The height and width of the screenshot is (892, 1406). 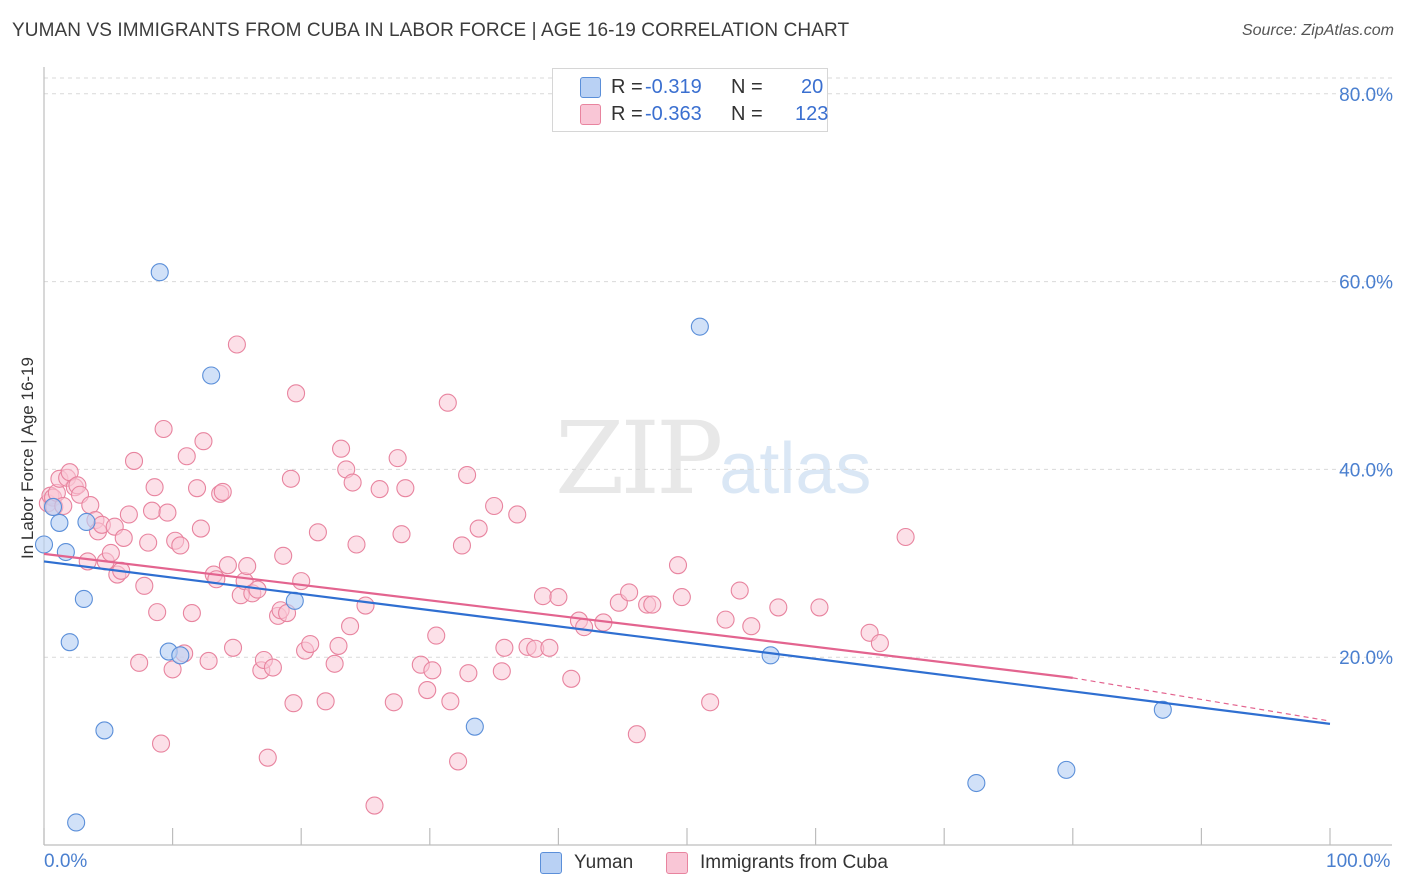 What do you see at coordinates (1358, 861) in the screenshot?
I see `x-tick-label-max: 100.0%` at bounding box center [1358, 861].